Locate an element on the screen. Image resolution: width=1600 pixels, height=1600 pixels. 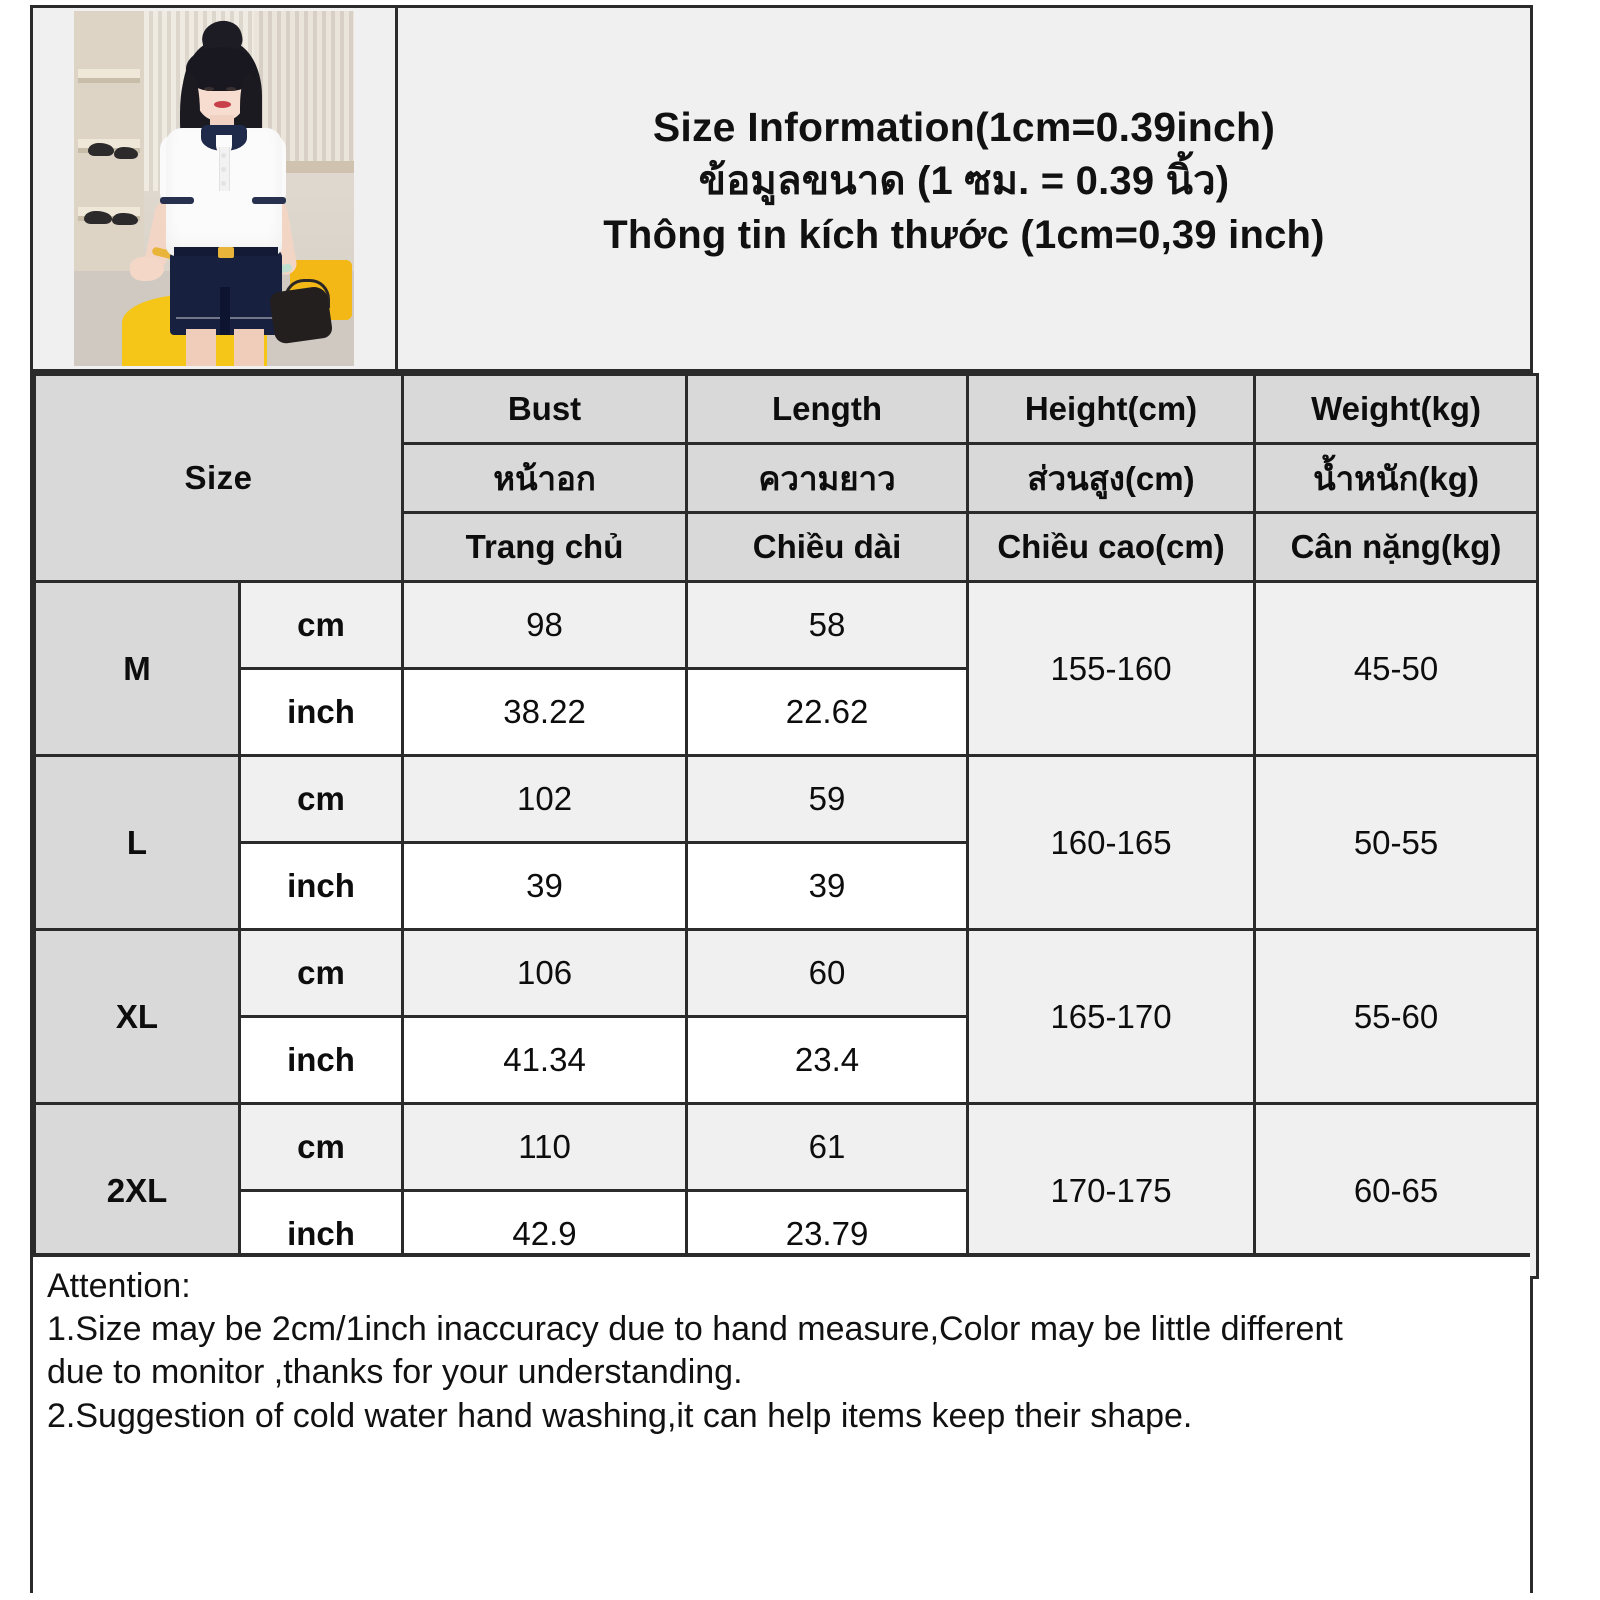
height-2xl: 170-175 is located at coordinates (1111, 1190).